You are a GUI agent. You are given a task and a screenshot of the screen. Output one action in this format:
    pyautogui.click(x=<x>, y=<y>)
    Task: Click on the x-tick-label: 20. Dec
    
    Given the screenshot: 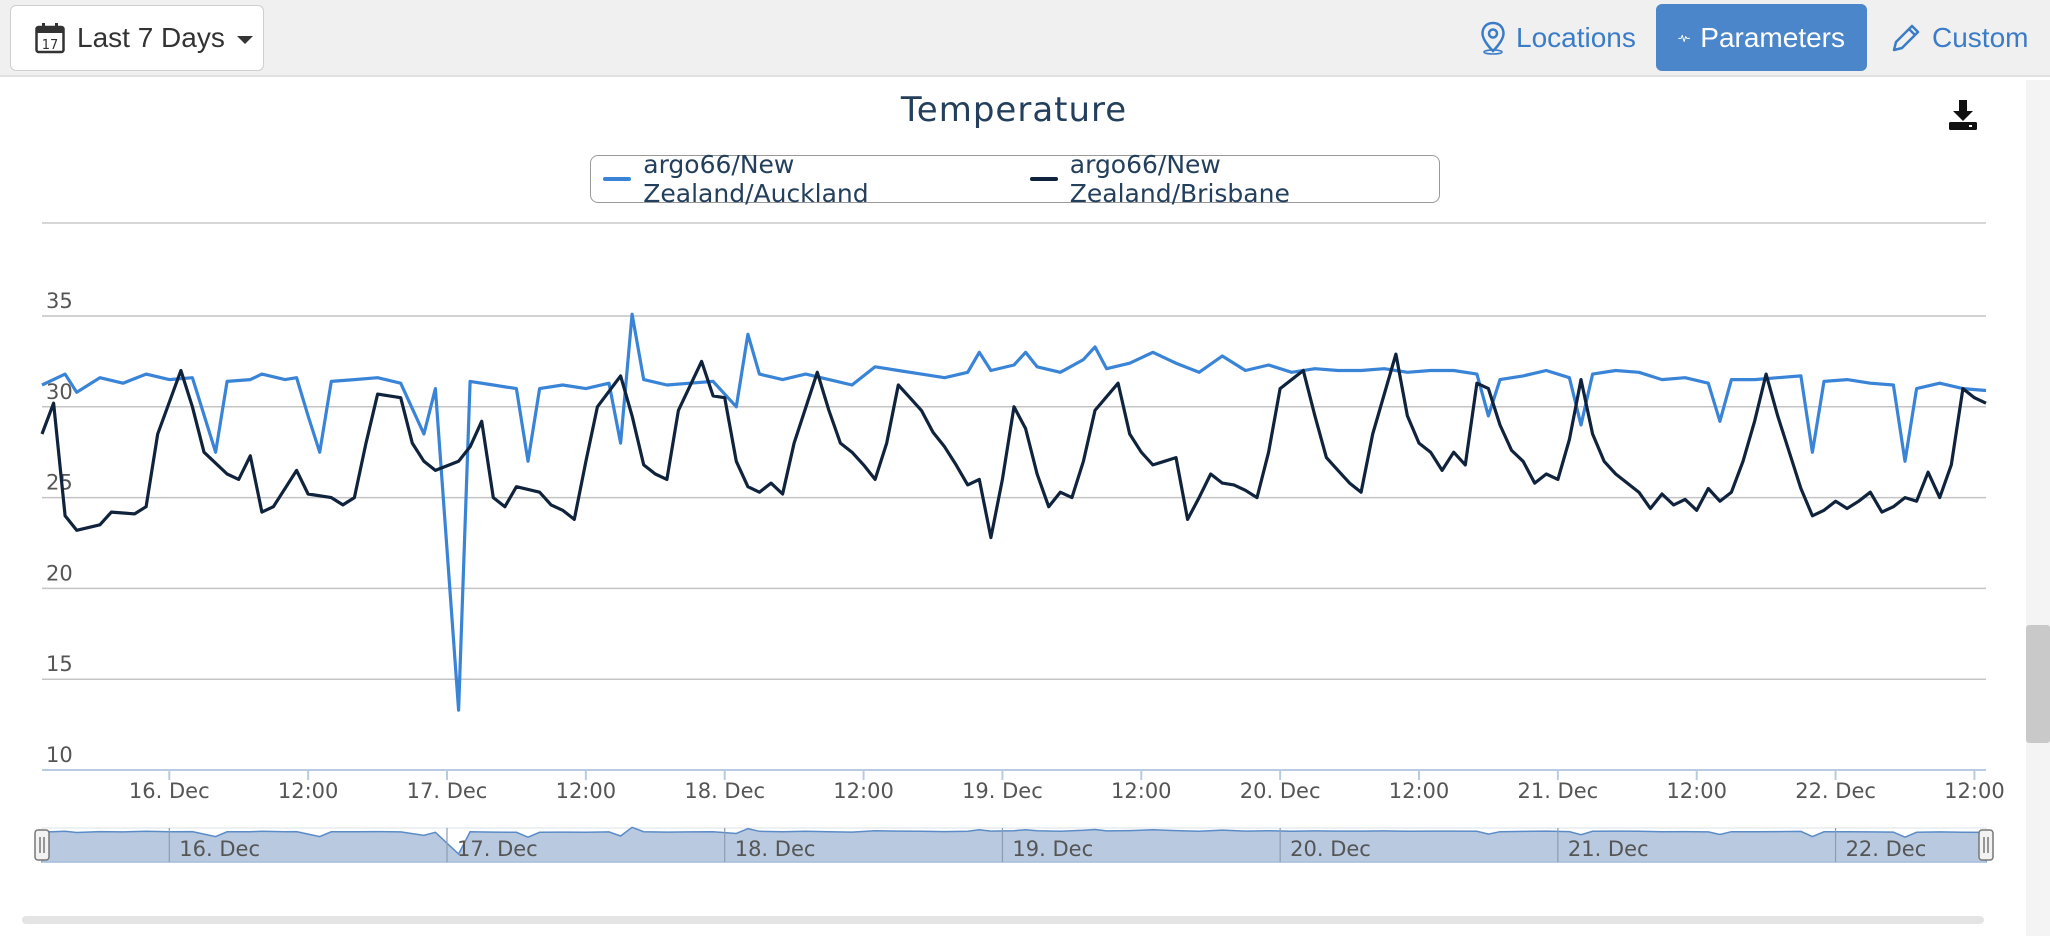 What is the action you would take?
    pyautogui.click(x=1280, y=791)
    